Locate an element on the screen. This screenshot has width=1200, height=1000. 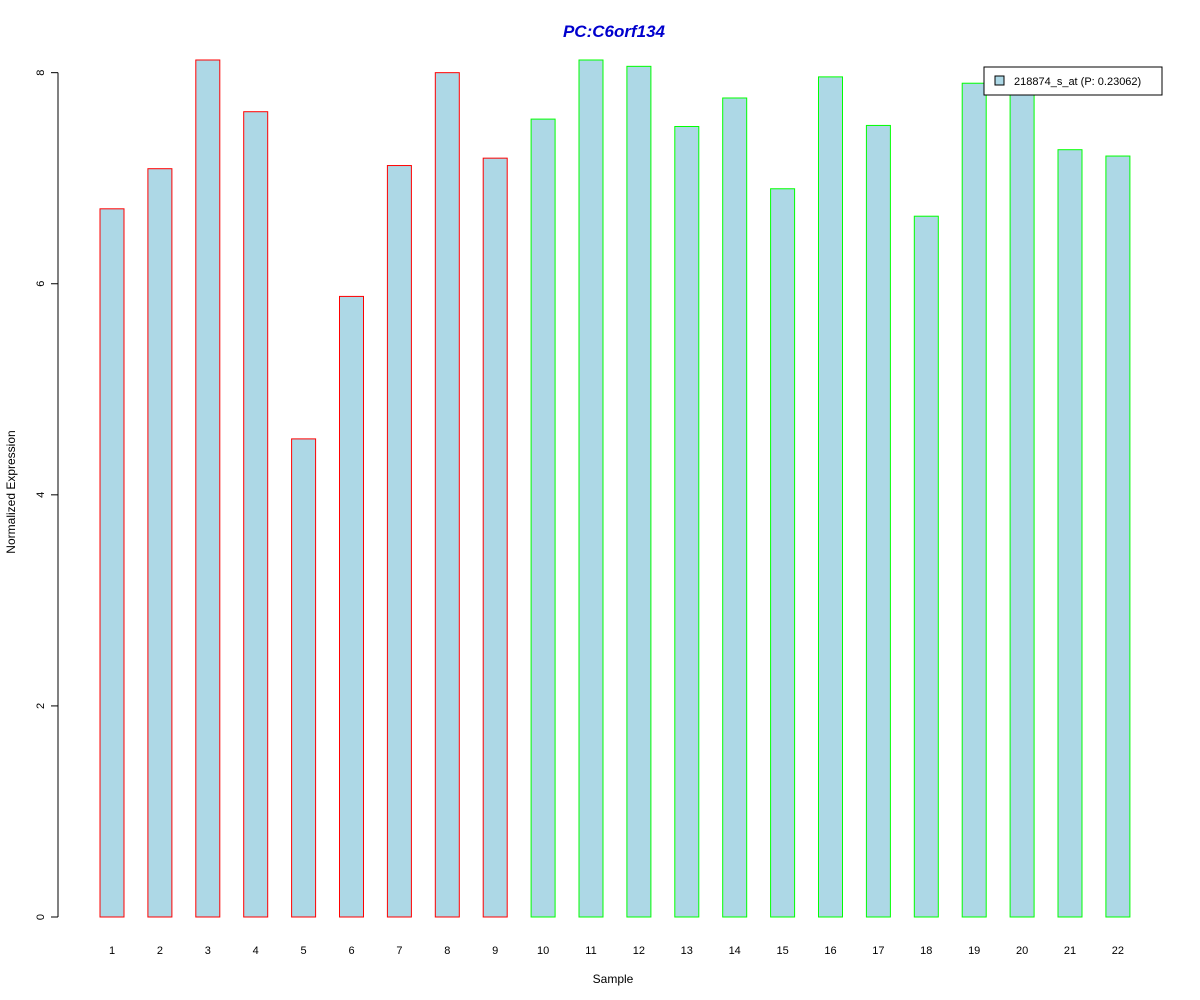
x-tick-label: 7 is located at coordinates (399, 951).